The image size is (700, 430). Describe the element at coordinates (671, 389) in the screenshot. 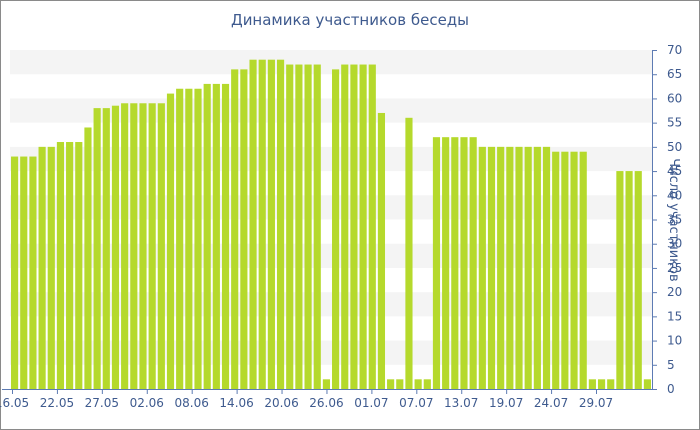

I see `y-tick-label: 0` at that location.